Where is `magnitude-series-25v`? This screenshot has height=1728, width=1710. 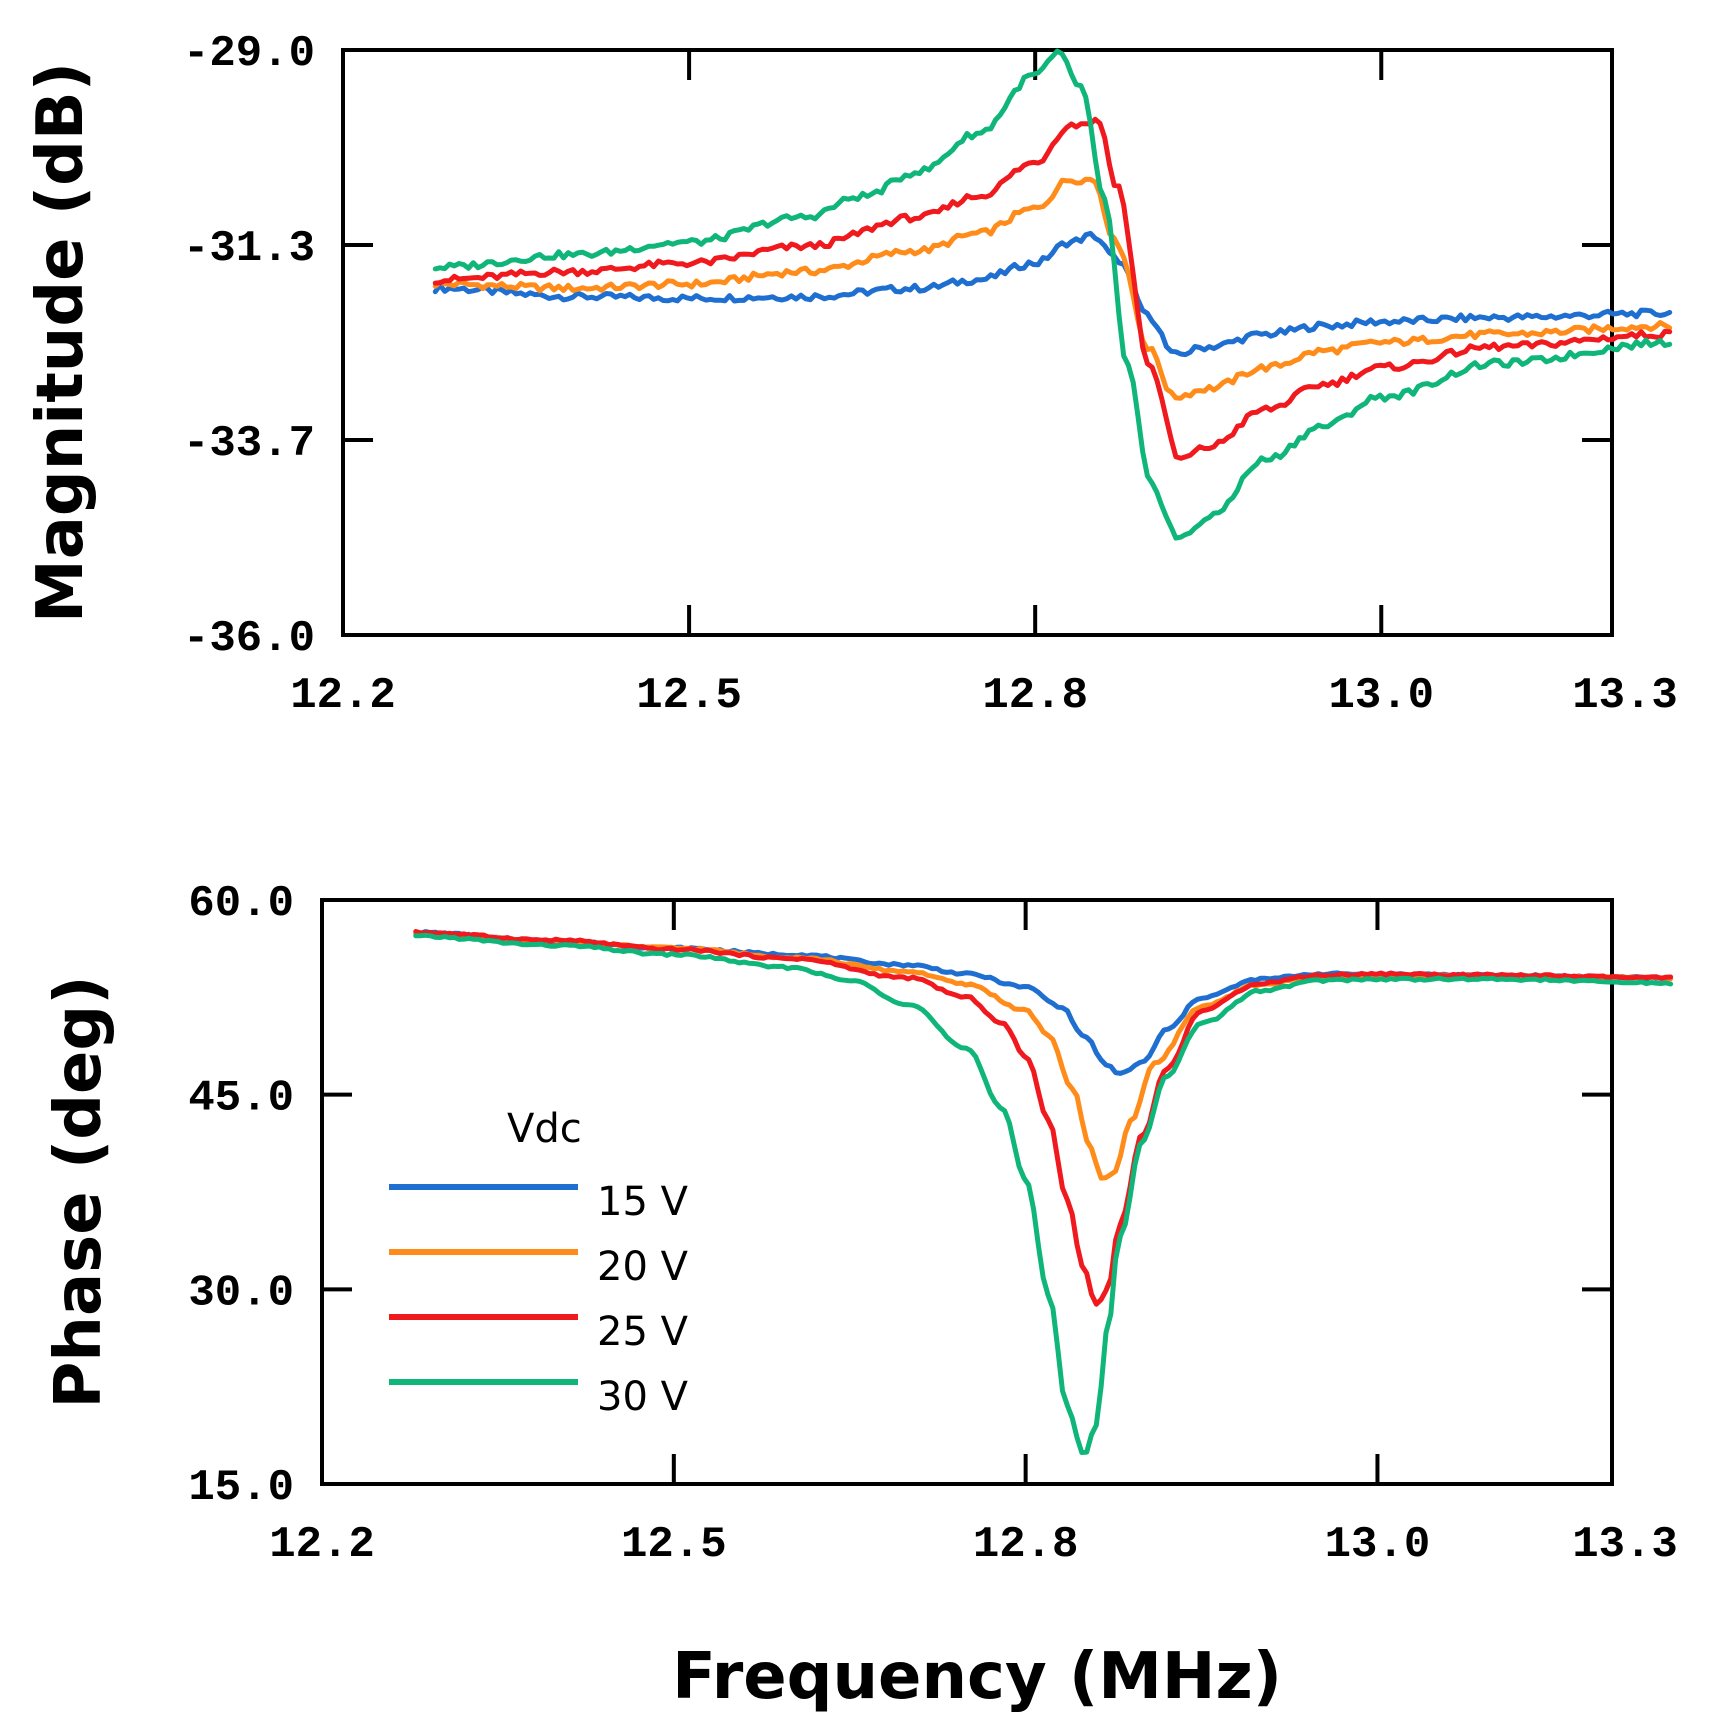 magnitude-series-25v is located at coordinates (1052, 288).